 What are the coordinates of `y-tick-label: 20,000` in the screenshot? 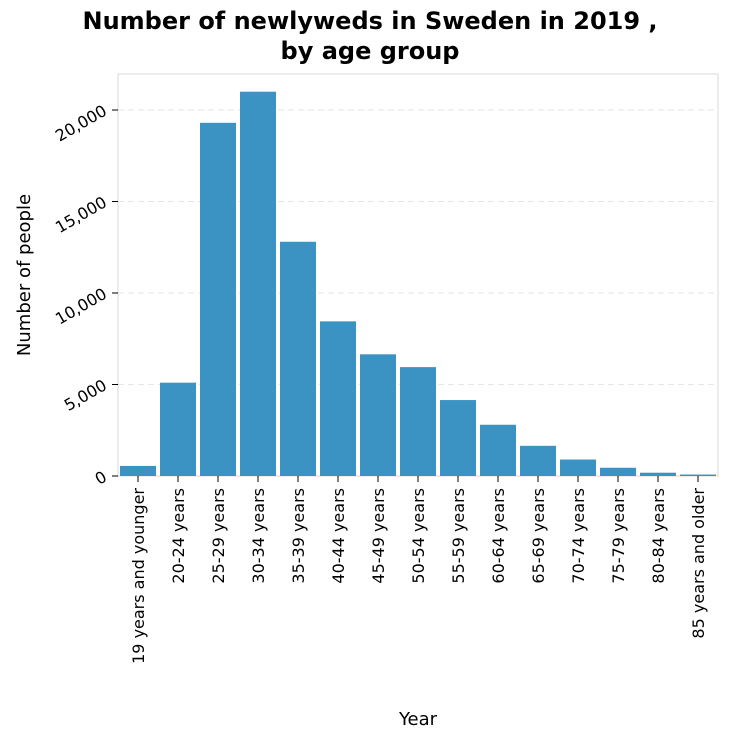 It's located at (81, 123).